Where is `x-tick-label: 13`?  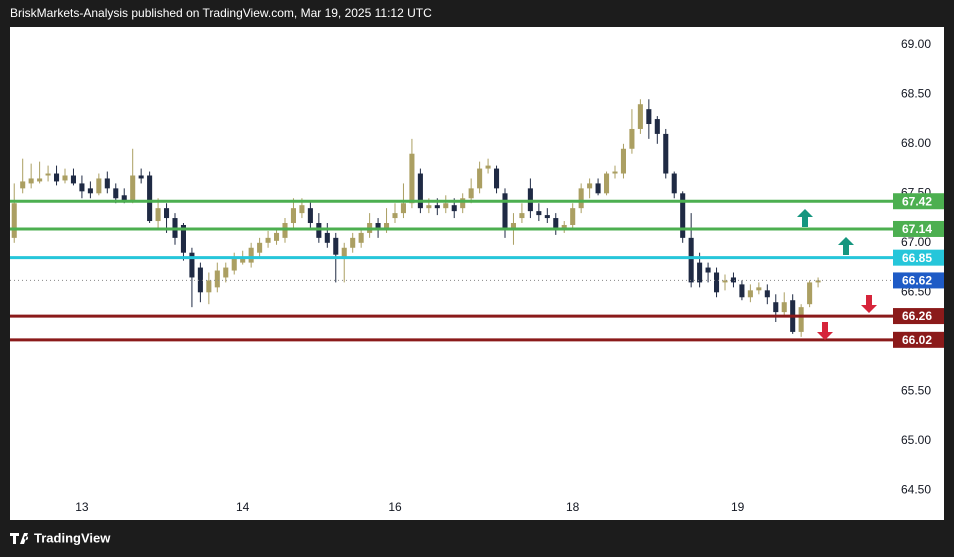
x-tick-label: 13 is located at coordinates (82, 507).